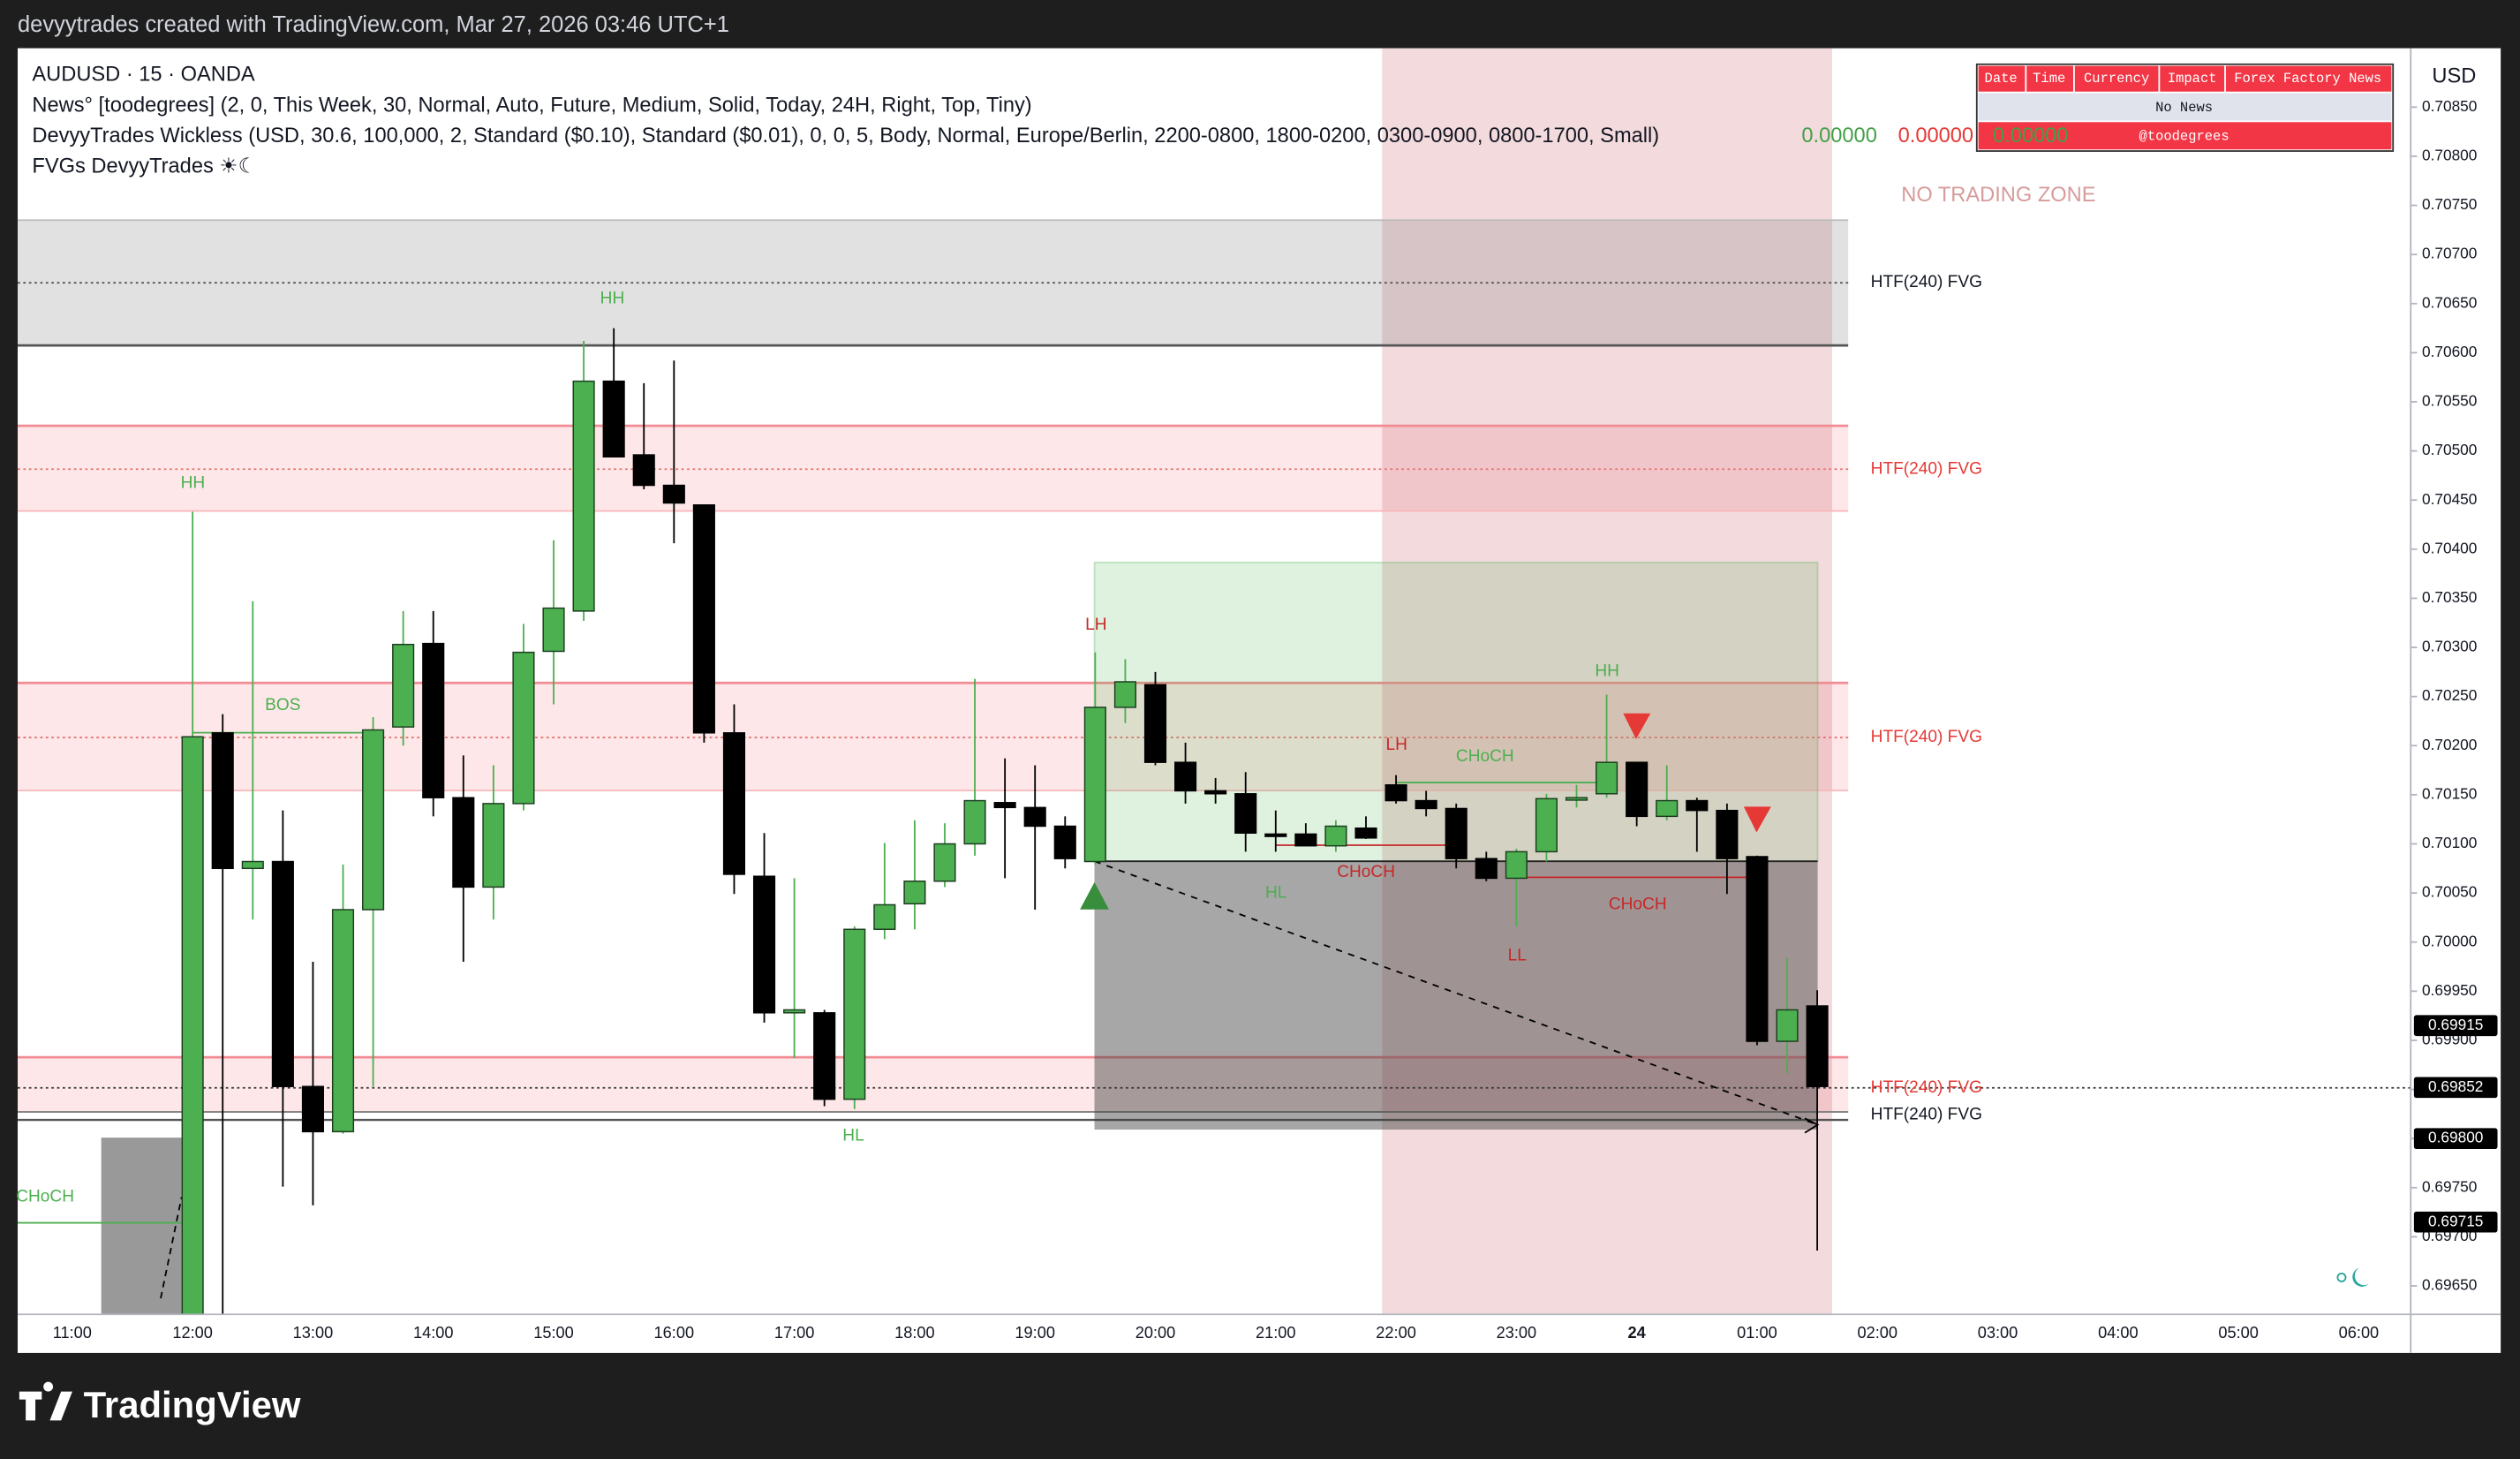  I want to click on y-tick-label: 0.70650, so click(2449, 302).